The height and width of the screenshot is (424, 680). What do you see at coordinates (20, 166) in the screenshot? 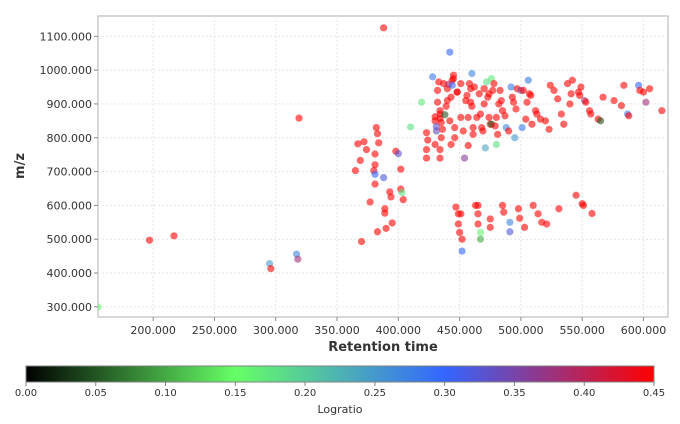
I see `y-axis-title: m/z` at bounding box center [20, 166].